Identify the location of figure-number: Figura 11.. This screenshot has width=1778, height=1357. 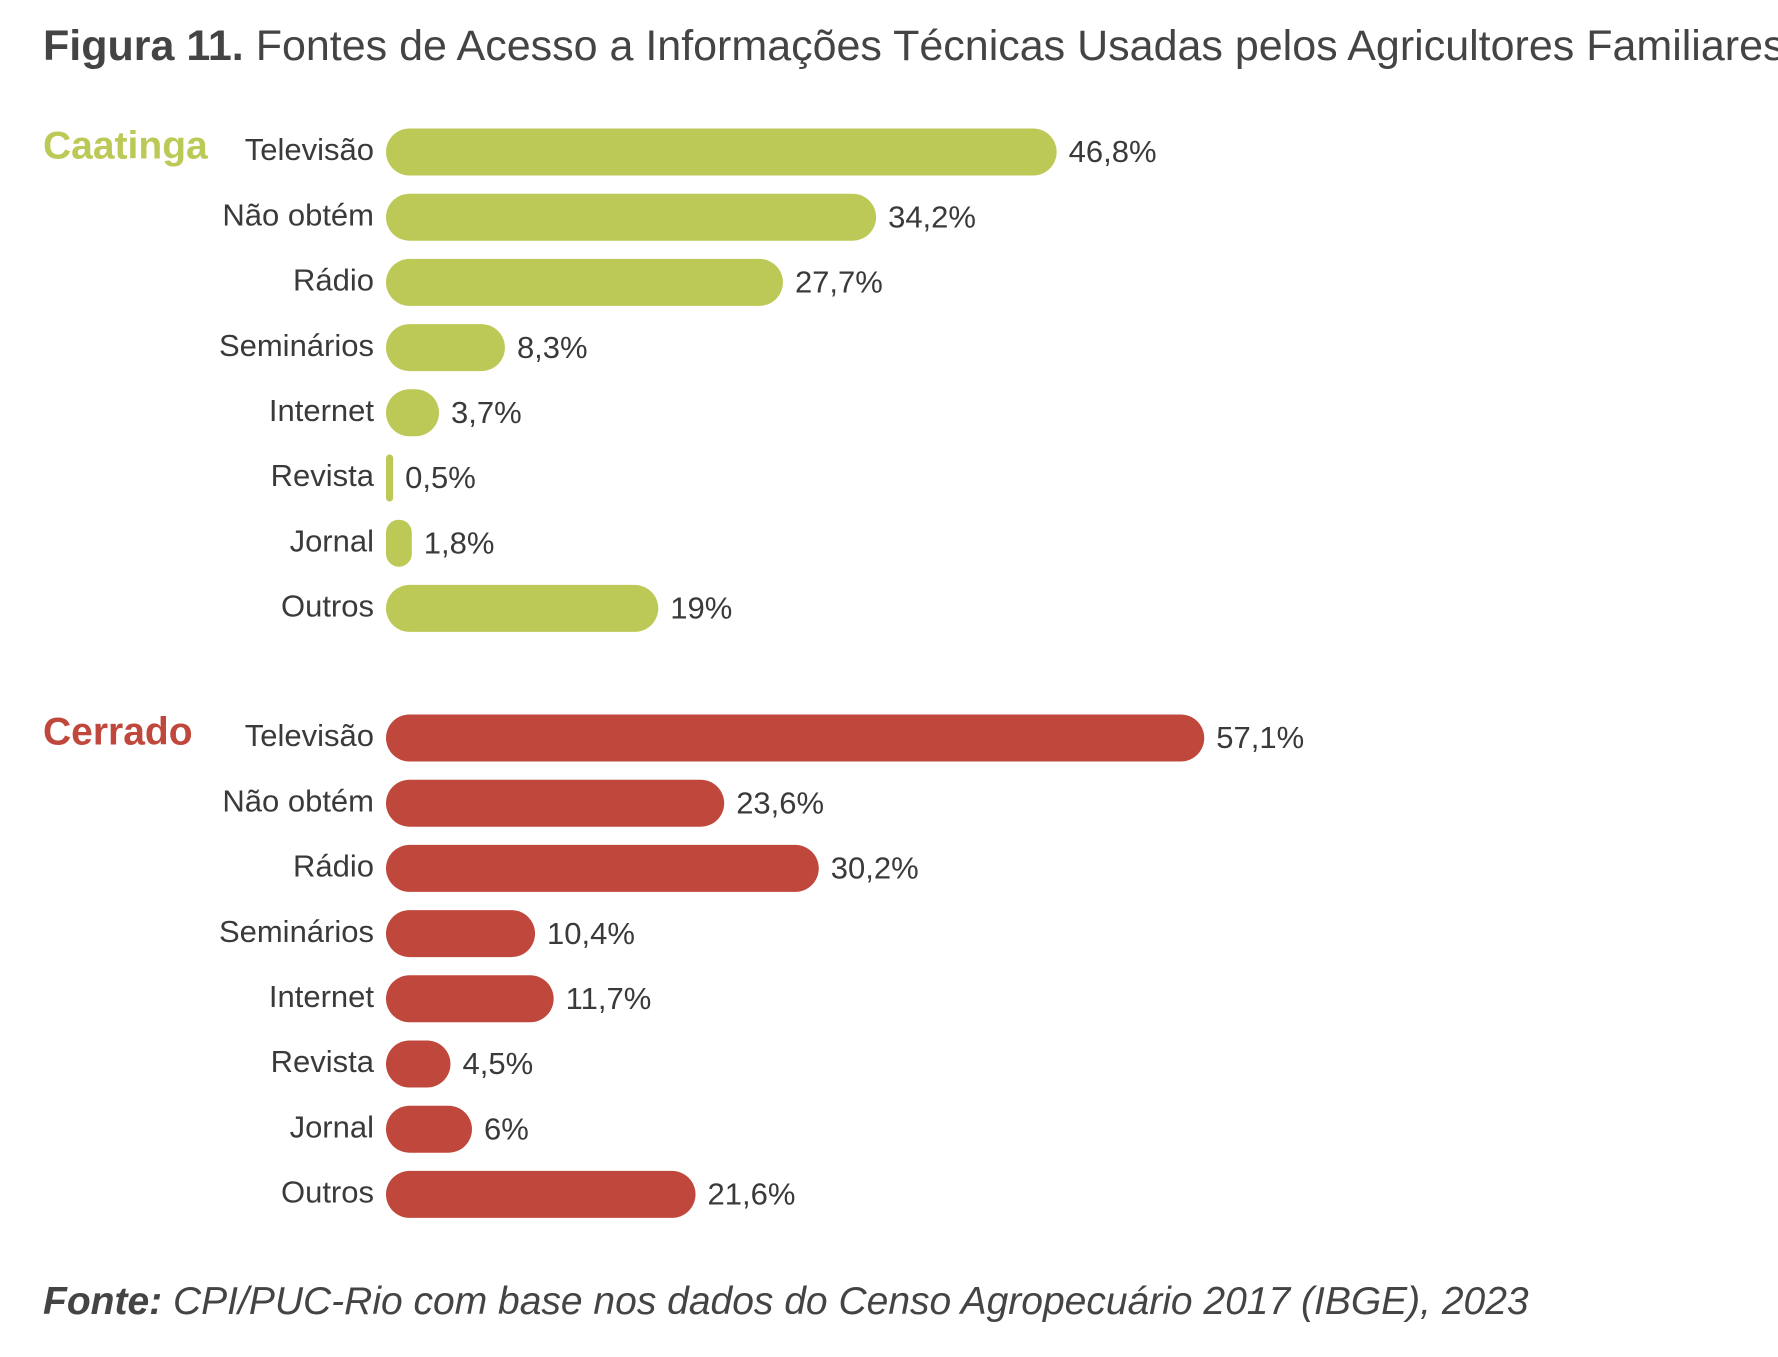
(143, 46).